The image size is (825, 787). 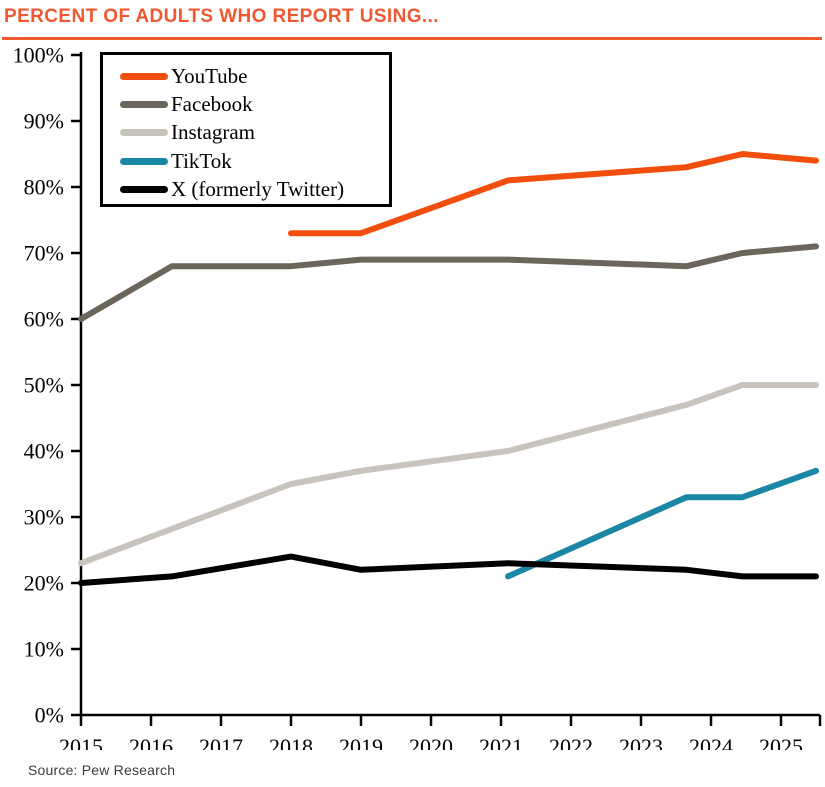 What do you see at coordinates (209, 75) in the screenshot?
I see `legend-label-youtube: YouTube` at bounding box center [209, 75].